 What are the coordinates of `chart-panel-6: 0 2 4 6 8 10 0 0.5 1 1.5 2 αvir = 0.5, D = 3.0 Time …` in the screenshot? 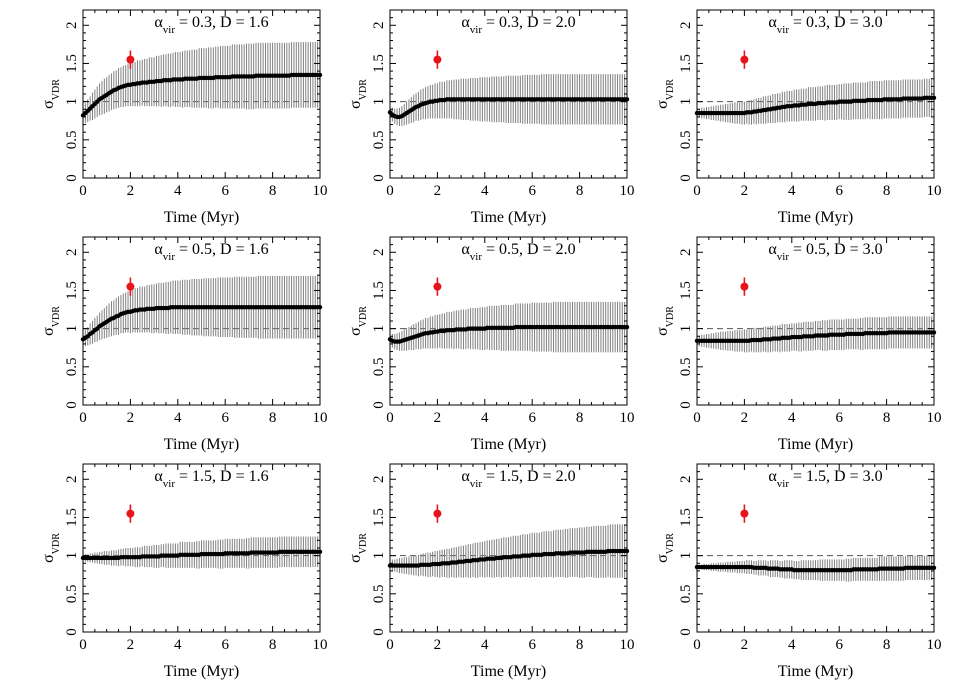 It's located at (798, 344).